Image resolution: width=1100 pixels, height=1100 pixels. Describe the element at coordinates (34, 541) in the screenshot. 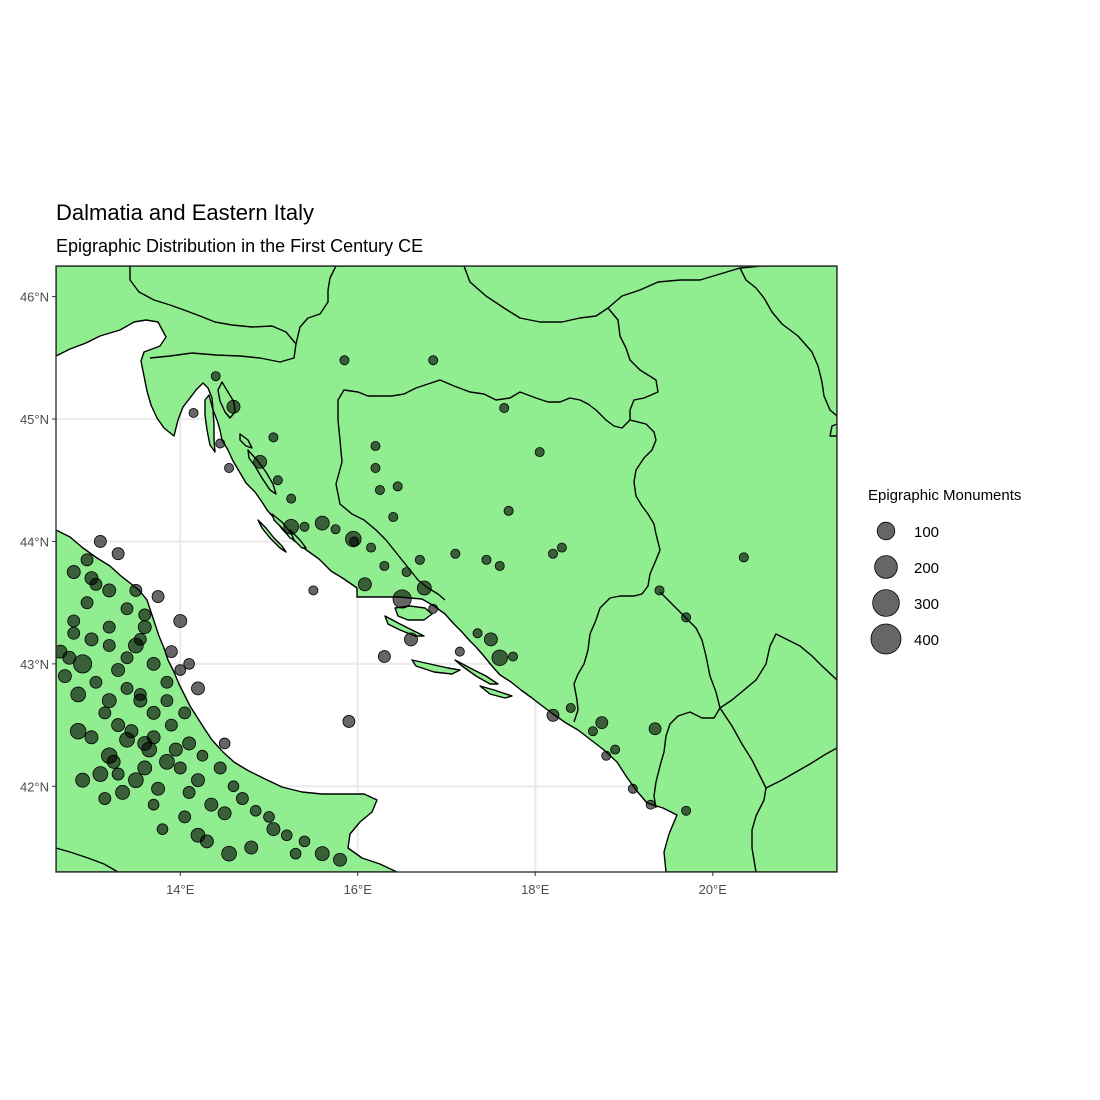

I see `y-tick-label: 44°N` at that location.